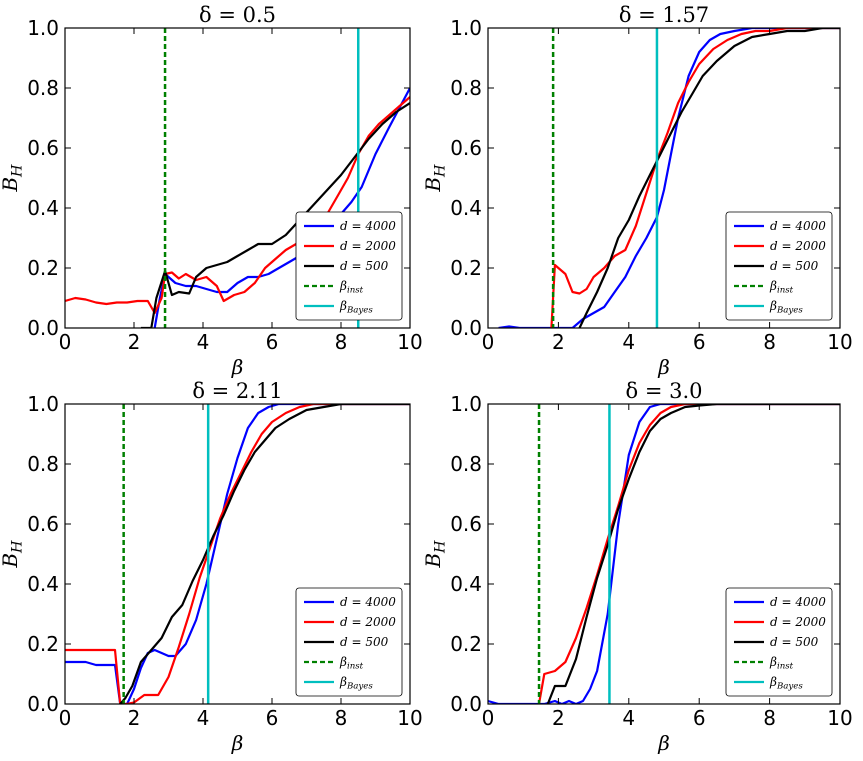  Describe the element at coordinates (237, 15) in the screenshot. I see `chart-title: δ = 0.5` at that location.